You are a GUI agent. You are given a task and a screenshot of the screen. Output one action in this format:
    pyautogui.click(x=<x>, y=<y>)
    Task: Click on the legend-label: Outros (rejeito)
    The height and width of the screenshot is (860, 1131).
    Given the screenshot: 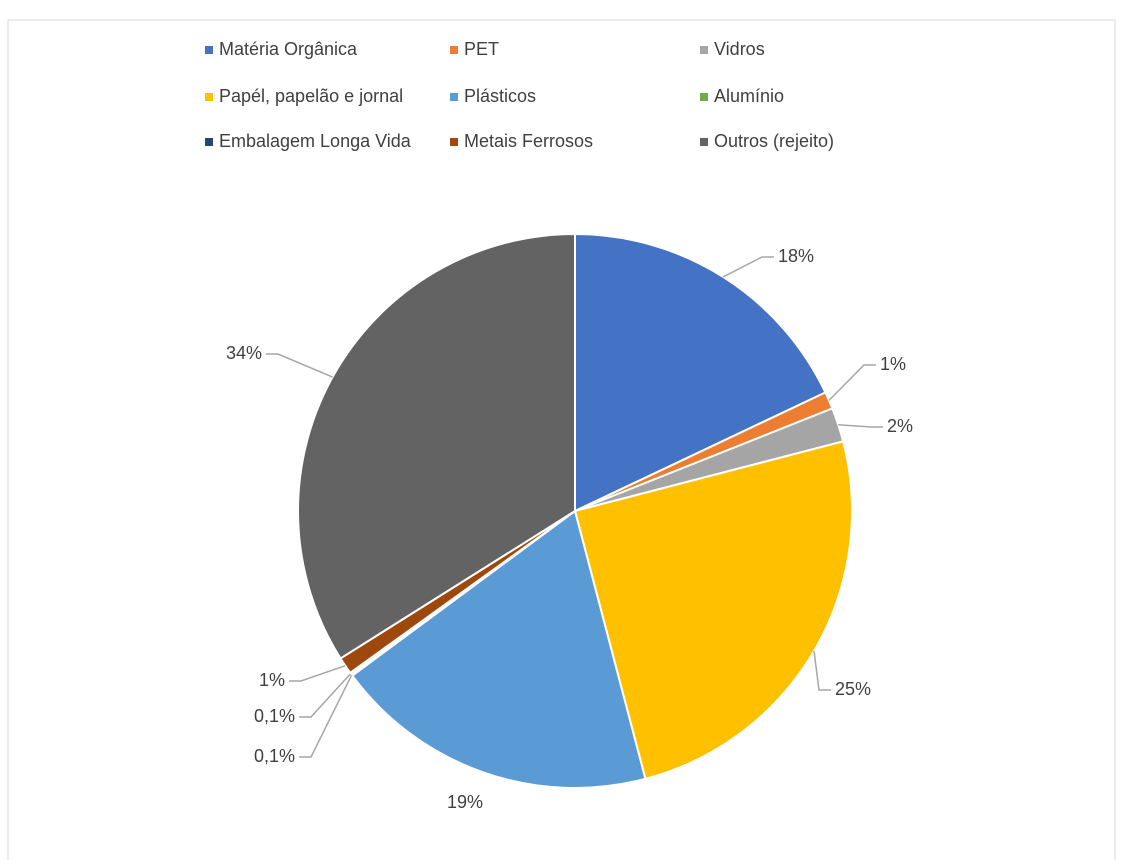 What is the action you would take?
    pyautogui.click(x=774, y=141)
    